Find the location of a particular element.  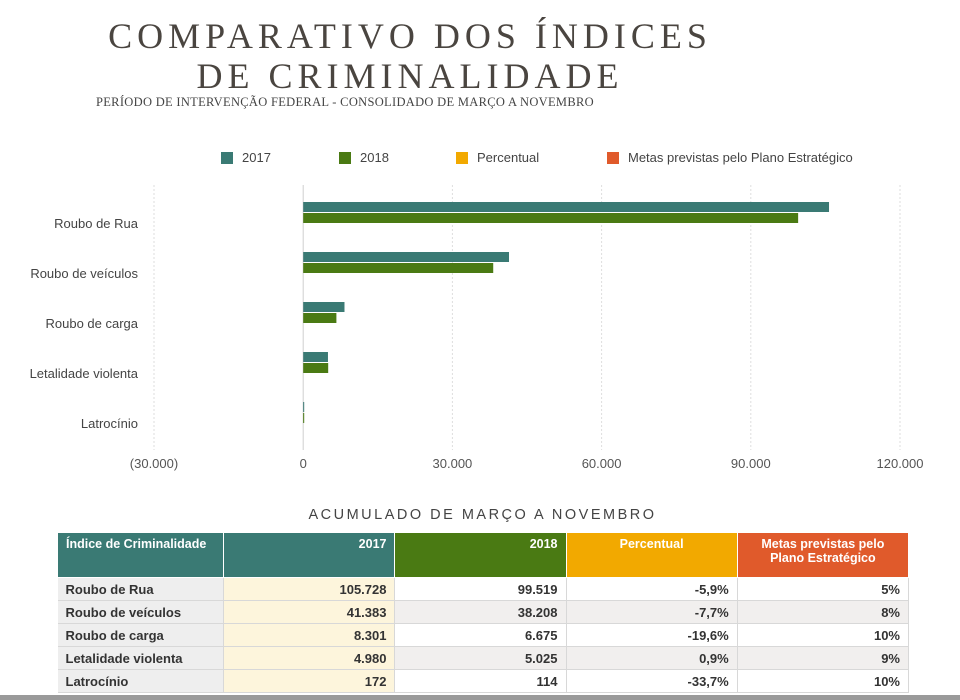

cell-metas: 5% is located at coordinates (823, 589).